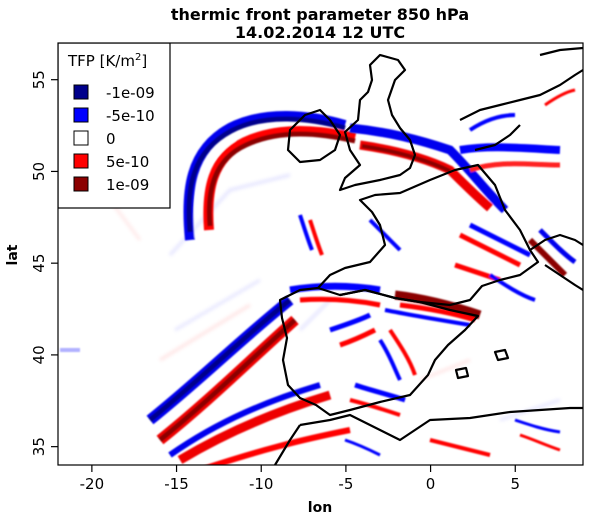 The height and width of the screenshot is (519, 596). Describe the element at coordinates (39, 171) in the screenshot. I see `y-tick-label: 50` at that location.